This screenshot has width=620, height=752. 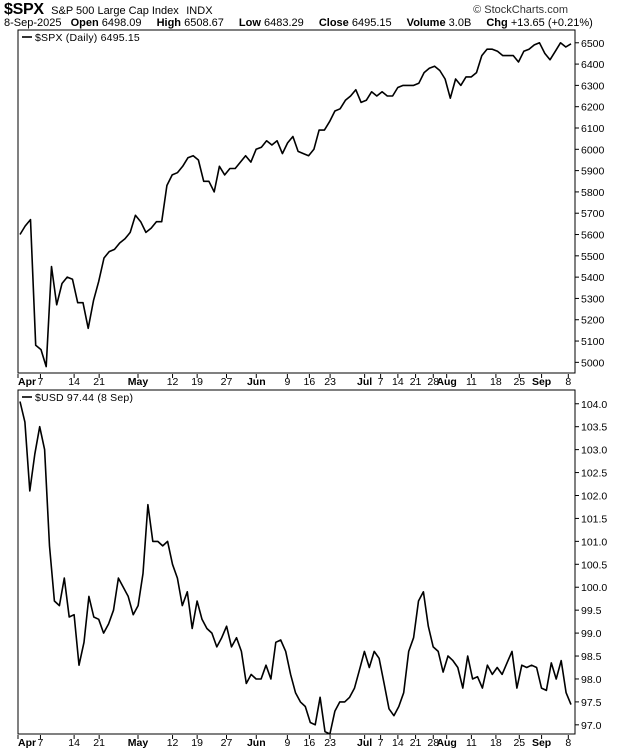 What do you see at coordinates (594, 428) in the screenshot?
I see `y-tick-label: 103.5` at bounding box center [594, 428].